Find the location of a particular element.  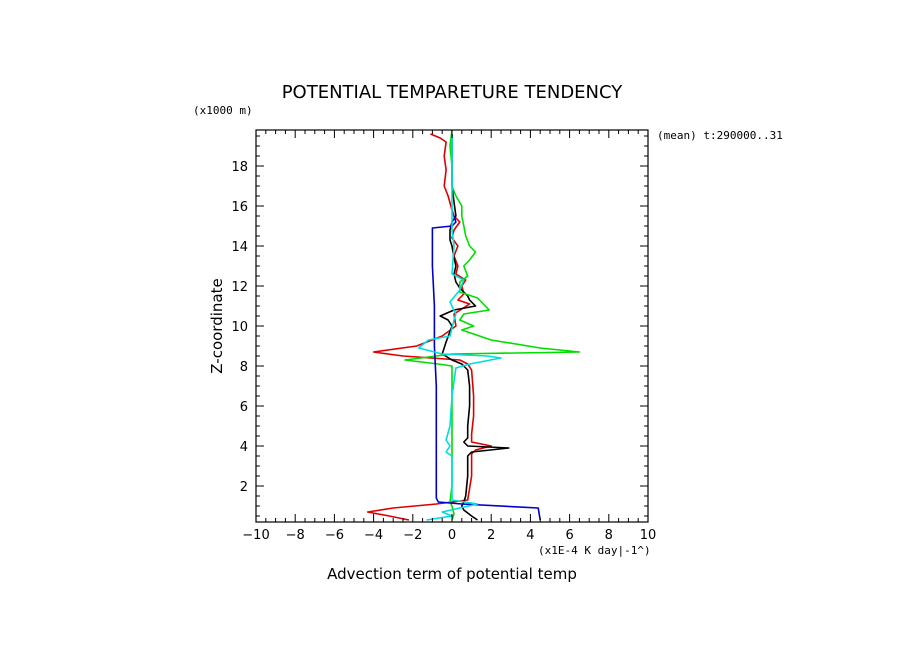

y-tick-label: 2 is located at coordinates (244, 487).